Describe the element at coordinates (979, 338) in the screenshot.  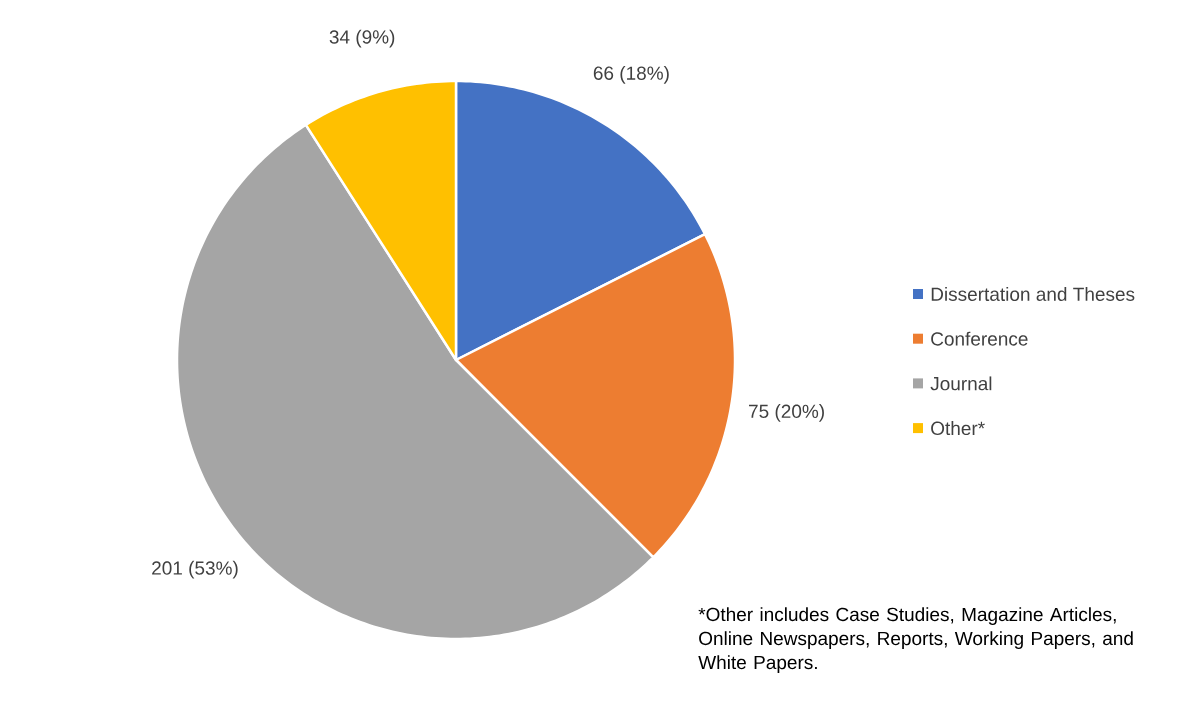
I see `legend-label: Conference` at that location.